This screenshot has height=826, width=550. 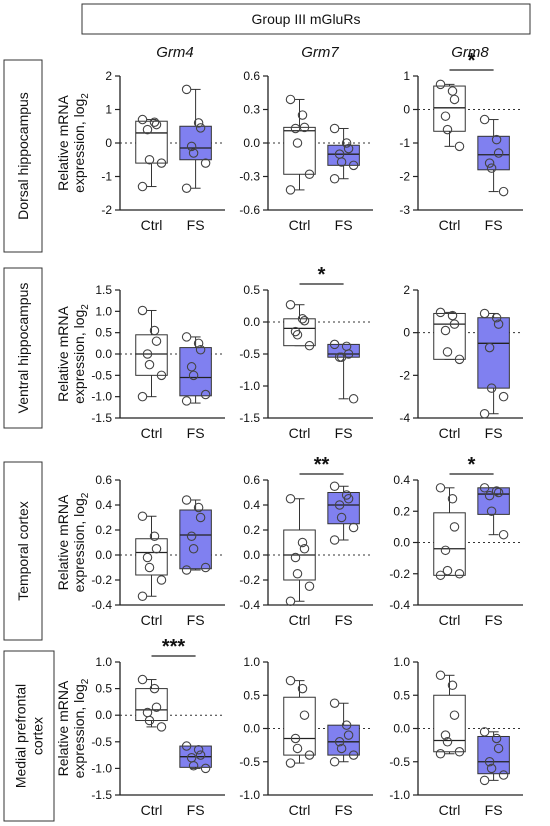 What do you see at coordinates (470, 52) in the screenshot?
I see `gene-title-grm8: Grm8` at bounding box center [470, 52].